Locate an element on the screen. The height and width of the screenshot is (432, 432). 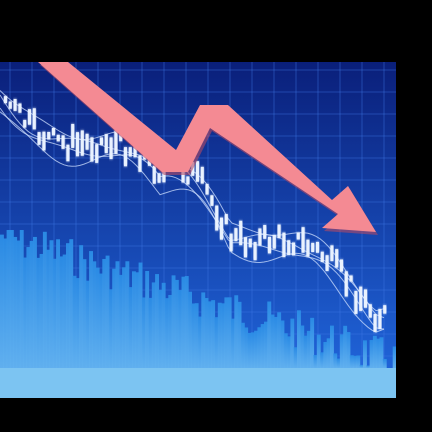
letterbox-right is located at coordinates (414, 216).